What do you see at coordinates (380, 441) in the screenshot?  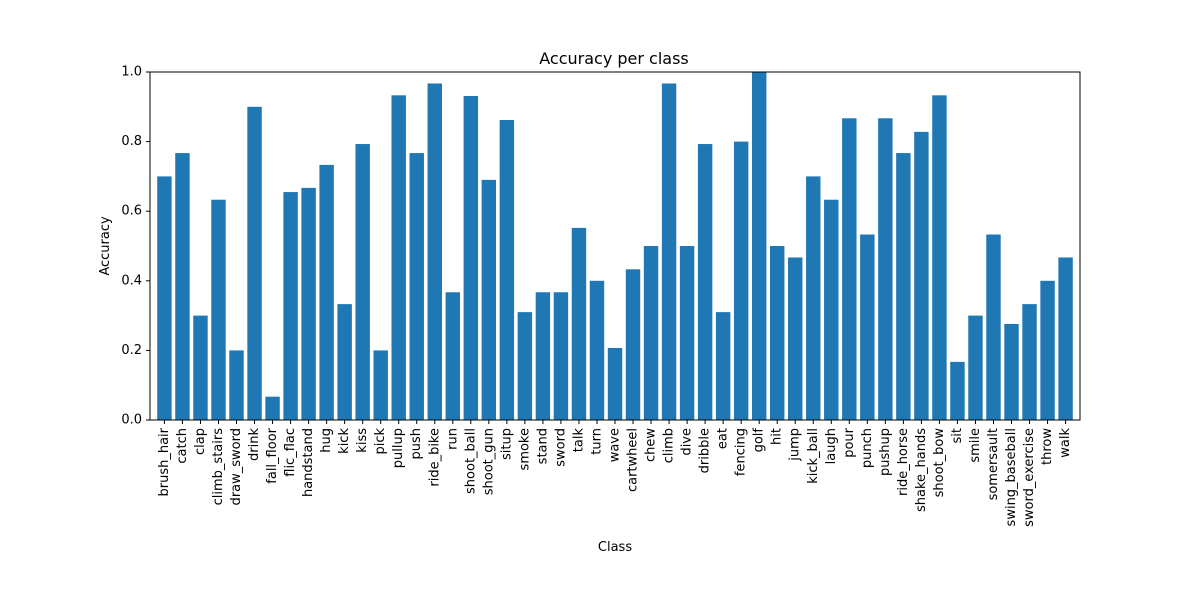 I see `x-tick-label: pick` at bounding box center [380, 441].